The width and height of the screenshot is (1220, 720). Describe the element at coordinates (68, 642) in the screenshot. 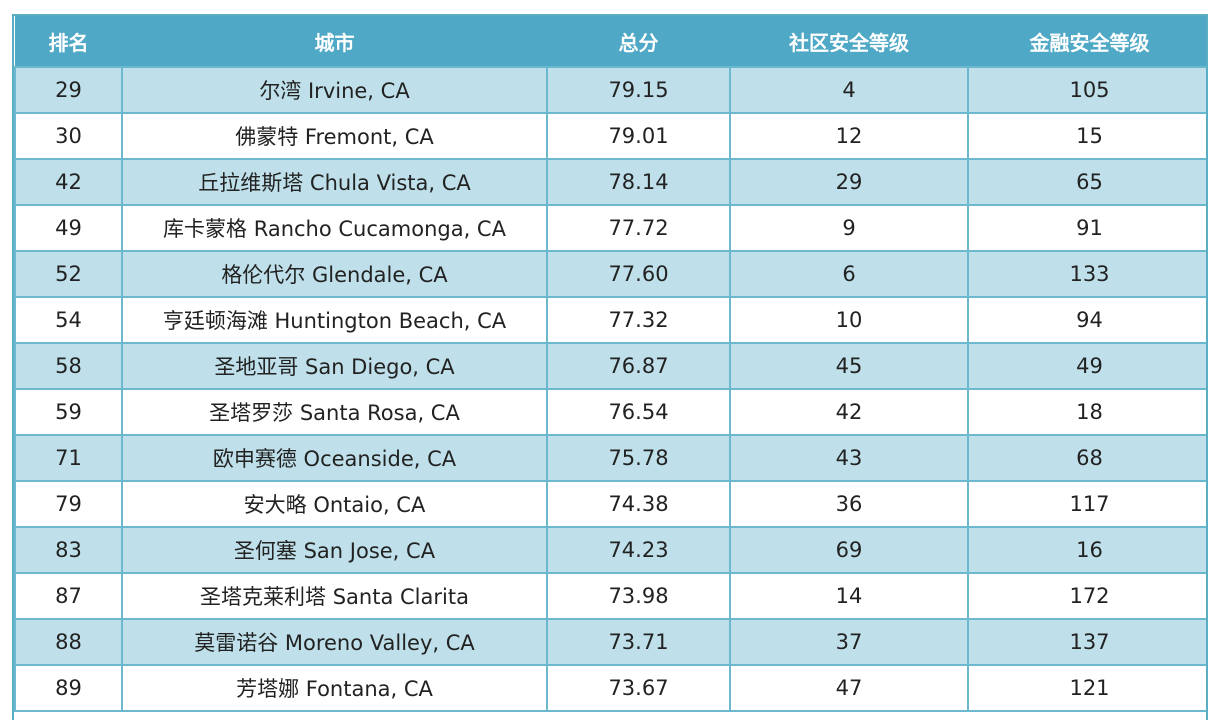

I see `cell-rank: 88` at that location.